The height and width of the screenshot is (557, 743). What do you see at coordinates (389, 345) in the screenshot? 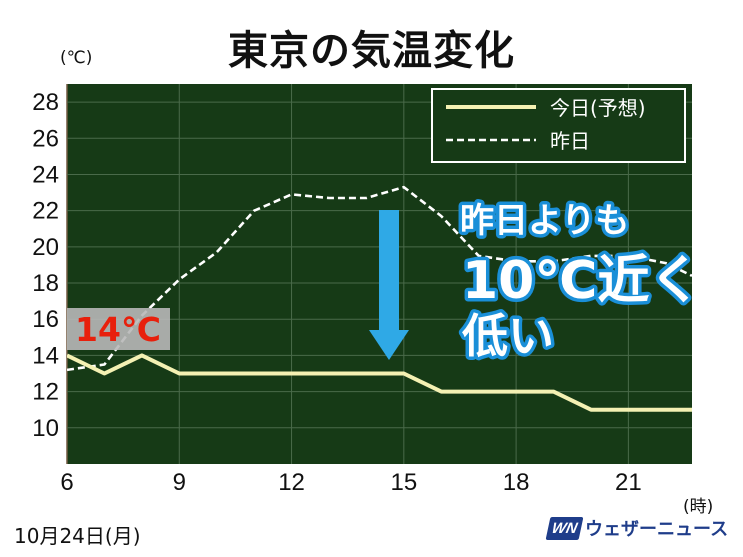
I see `arrow-head` at bounding box center [389, 345].